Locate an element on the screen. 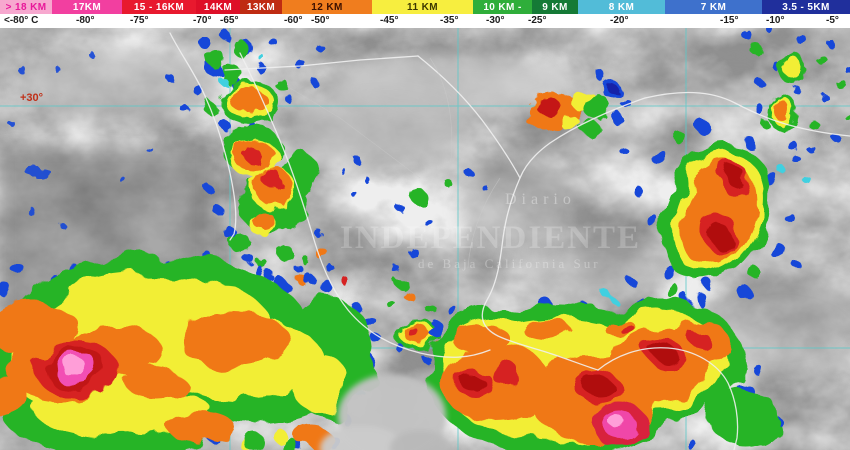 This screenshot has height=450, width=850. scale-segment-11km: 11 KM is located at coordinates (422, 7).